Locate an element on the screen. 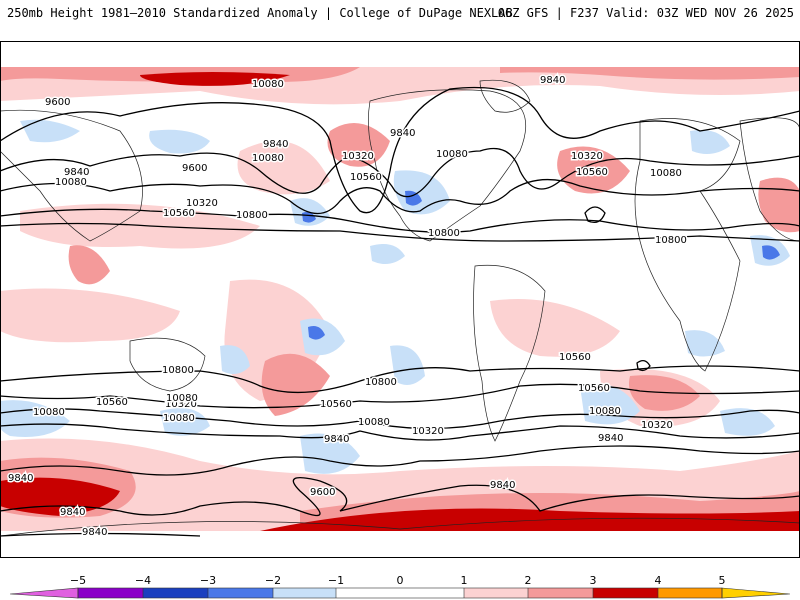 The image size is (800, 600). colorbar-tick-label: −4 is located at coordinates (143, 580).